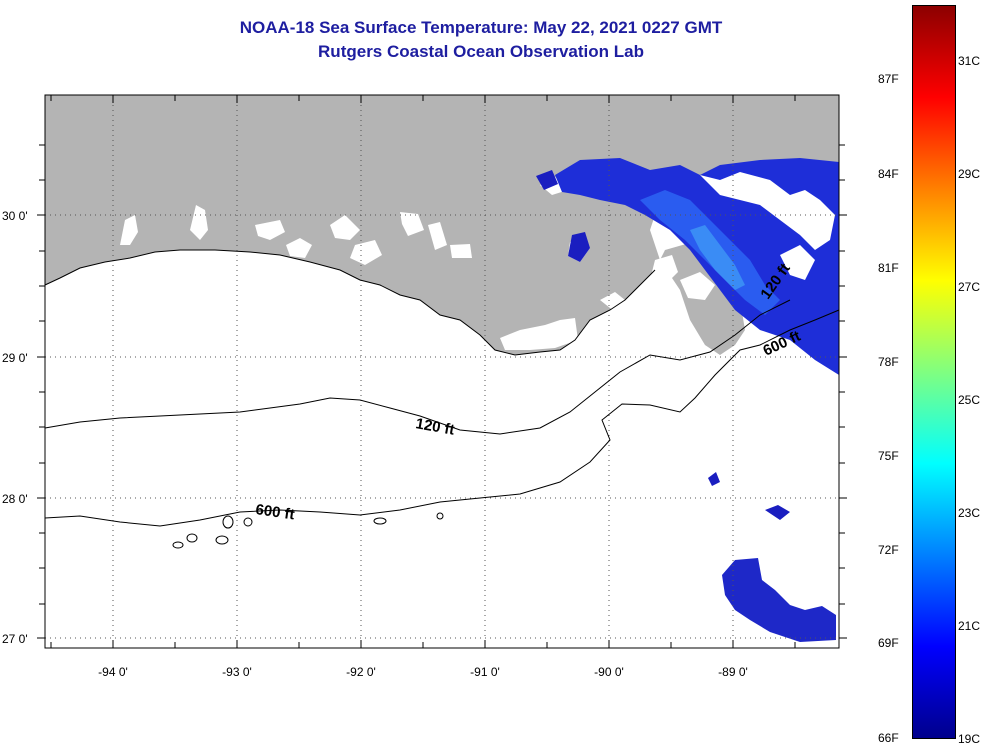 This screenshot has height=754, width=992. Describe the element at coordinates (969, 739) in the screenshot. I see `cb-label-19c: 19C` at that location.